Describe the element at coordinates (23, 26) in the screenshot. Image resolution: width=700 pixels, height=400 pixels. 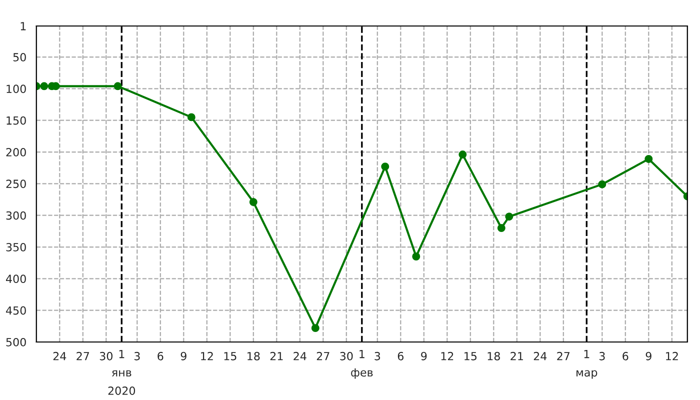
I see `y-tick-label: 1` at that location.